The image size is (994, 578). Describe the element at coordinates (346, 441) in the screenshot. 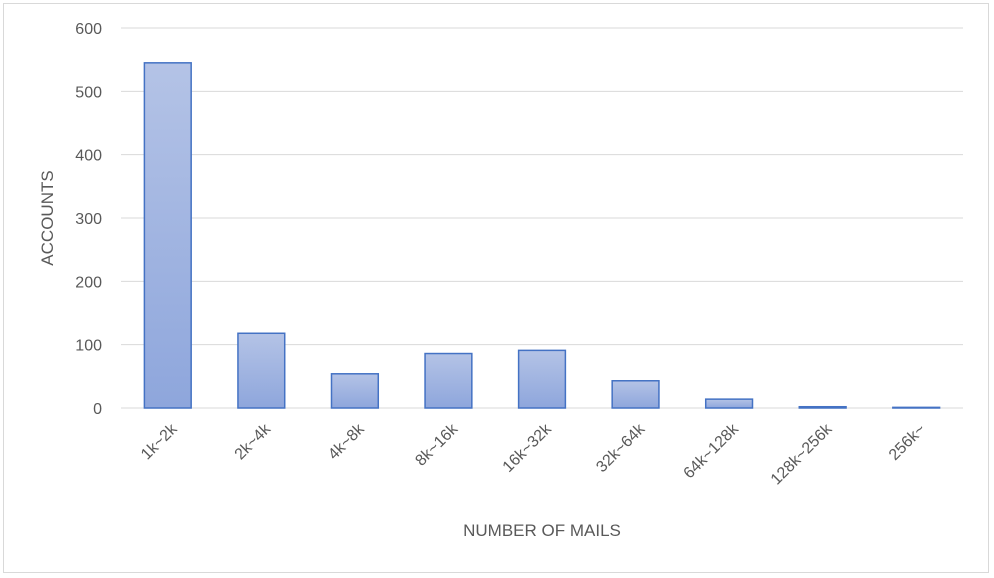

I see `x-tick-label: 4k~8k` at that location.